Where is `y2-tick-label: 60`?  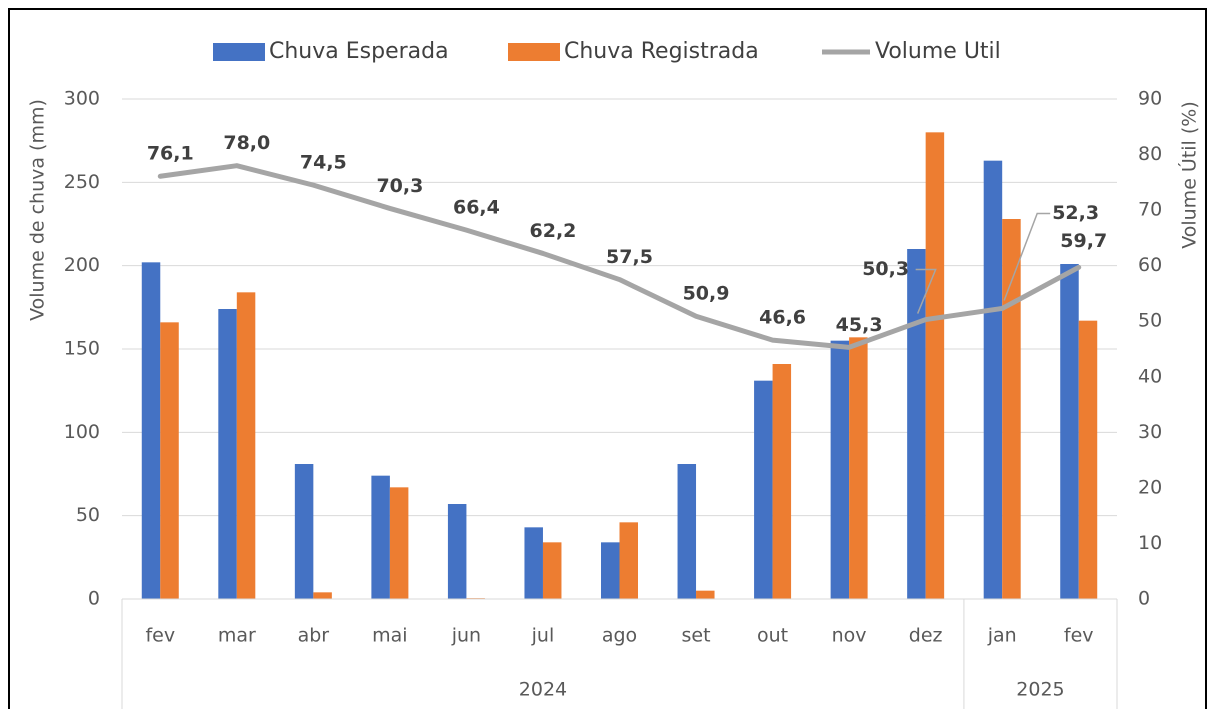
y2-tick-label: 60 is located at coordinates (1150, 265).